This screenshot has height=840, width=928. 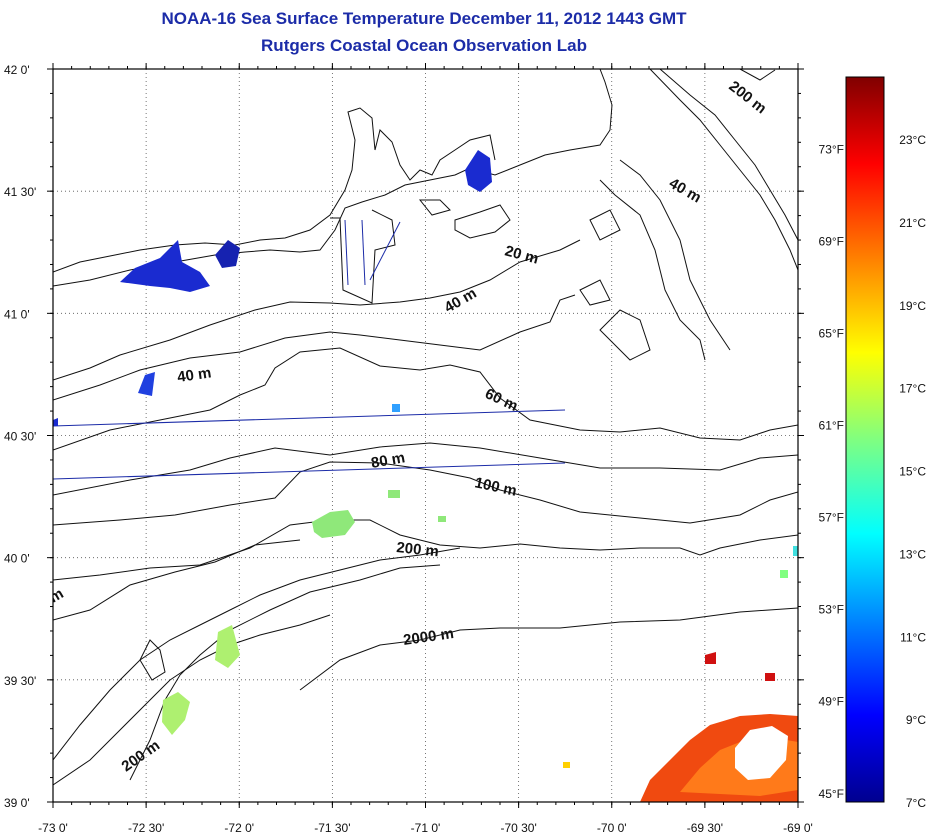 I want to click on colorbar-fahrenheit-label: 57°F, so click(x=831, y=518).